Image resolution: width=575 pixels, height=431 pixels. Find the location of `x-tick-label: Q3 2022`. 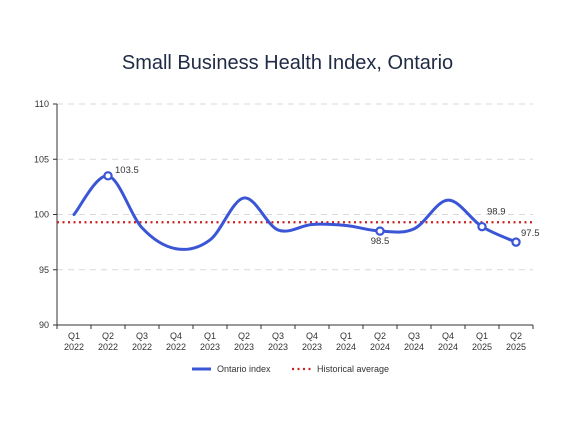

x-tick-label: Q3 2022 is located at coordinates (142, 341).